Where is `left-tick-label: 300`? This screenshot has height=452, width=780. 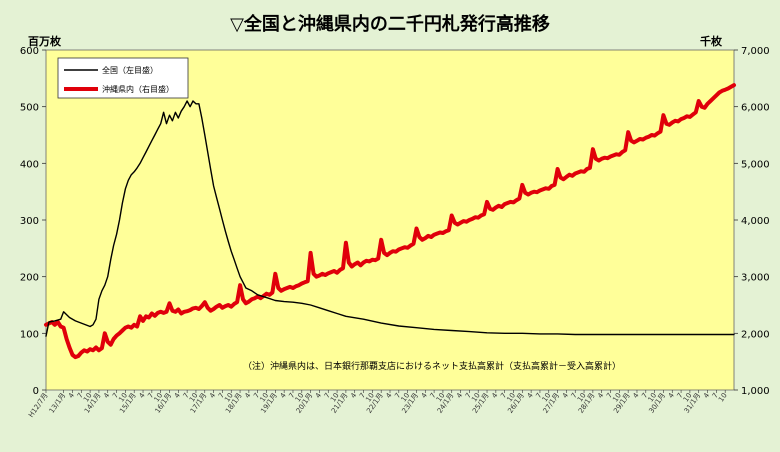
left-tick-label: 300 is located at coordinates (29, 221).